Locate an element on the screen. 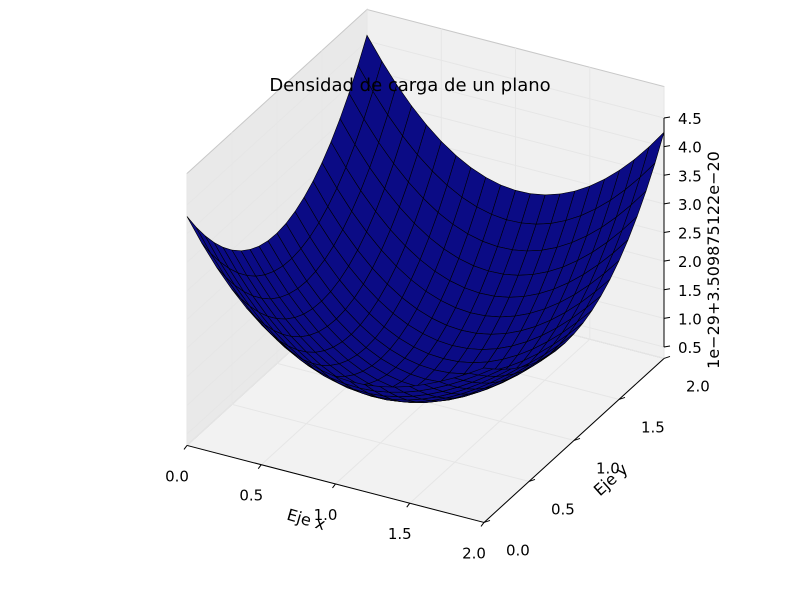 The image size is (800, 600). x-tick-label: 0.0 is located at coordinates (177, 476).